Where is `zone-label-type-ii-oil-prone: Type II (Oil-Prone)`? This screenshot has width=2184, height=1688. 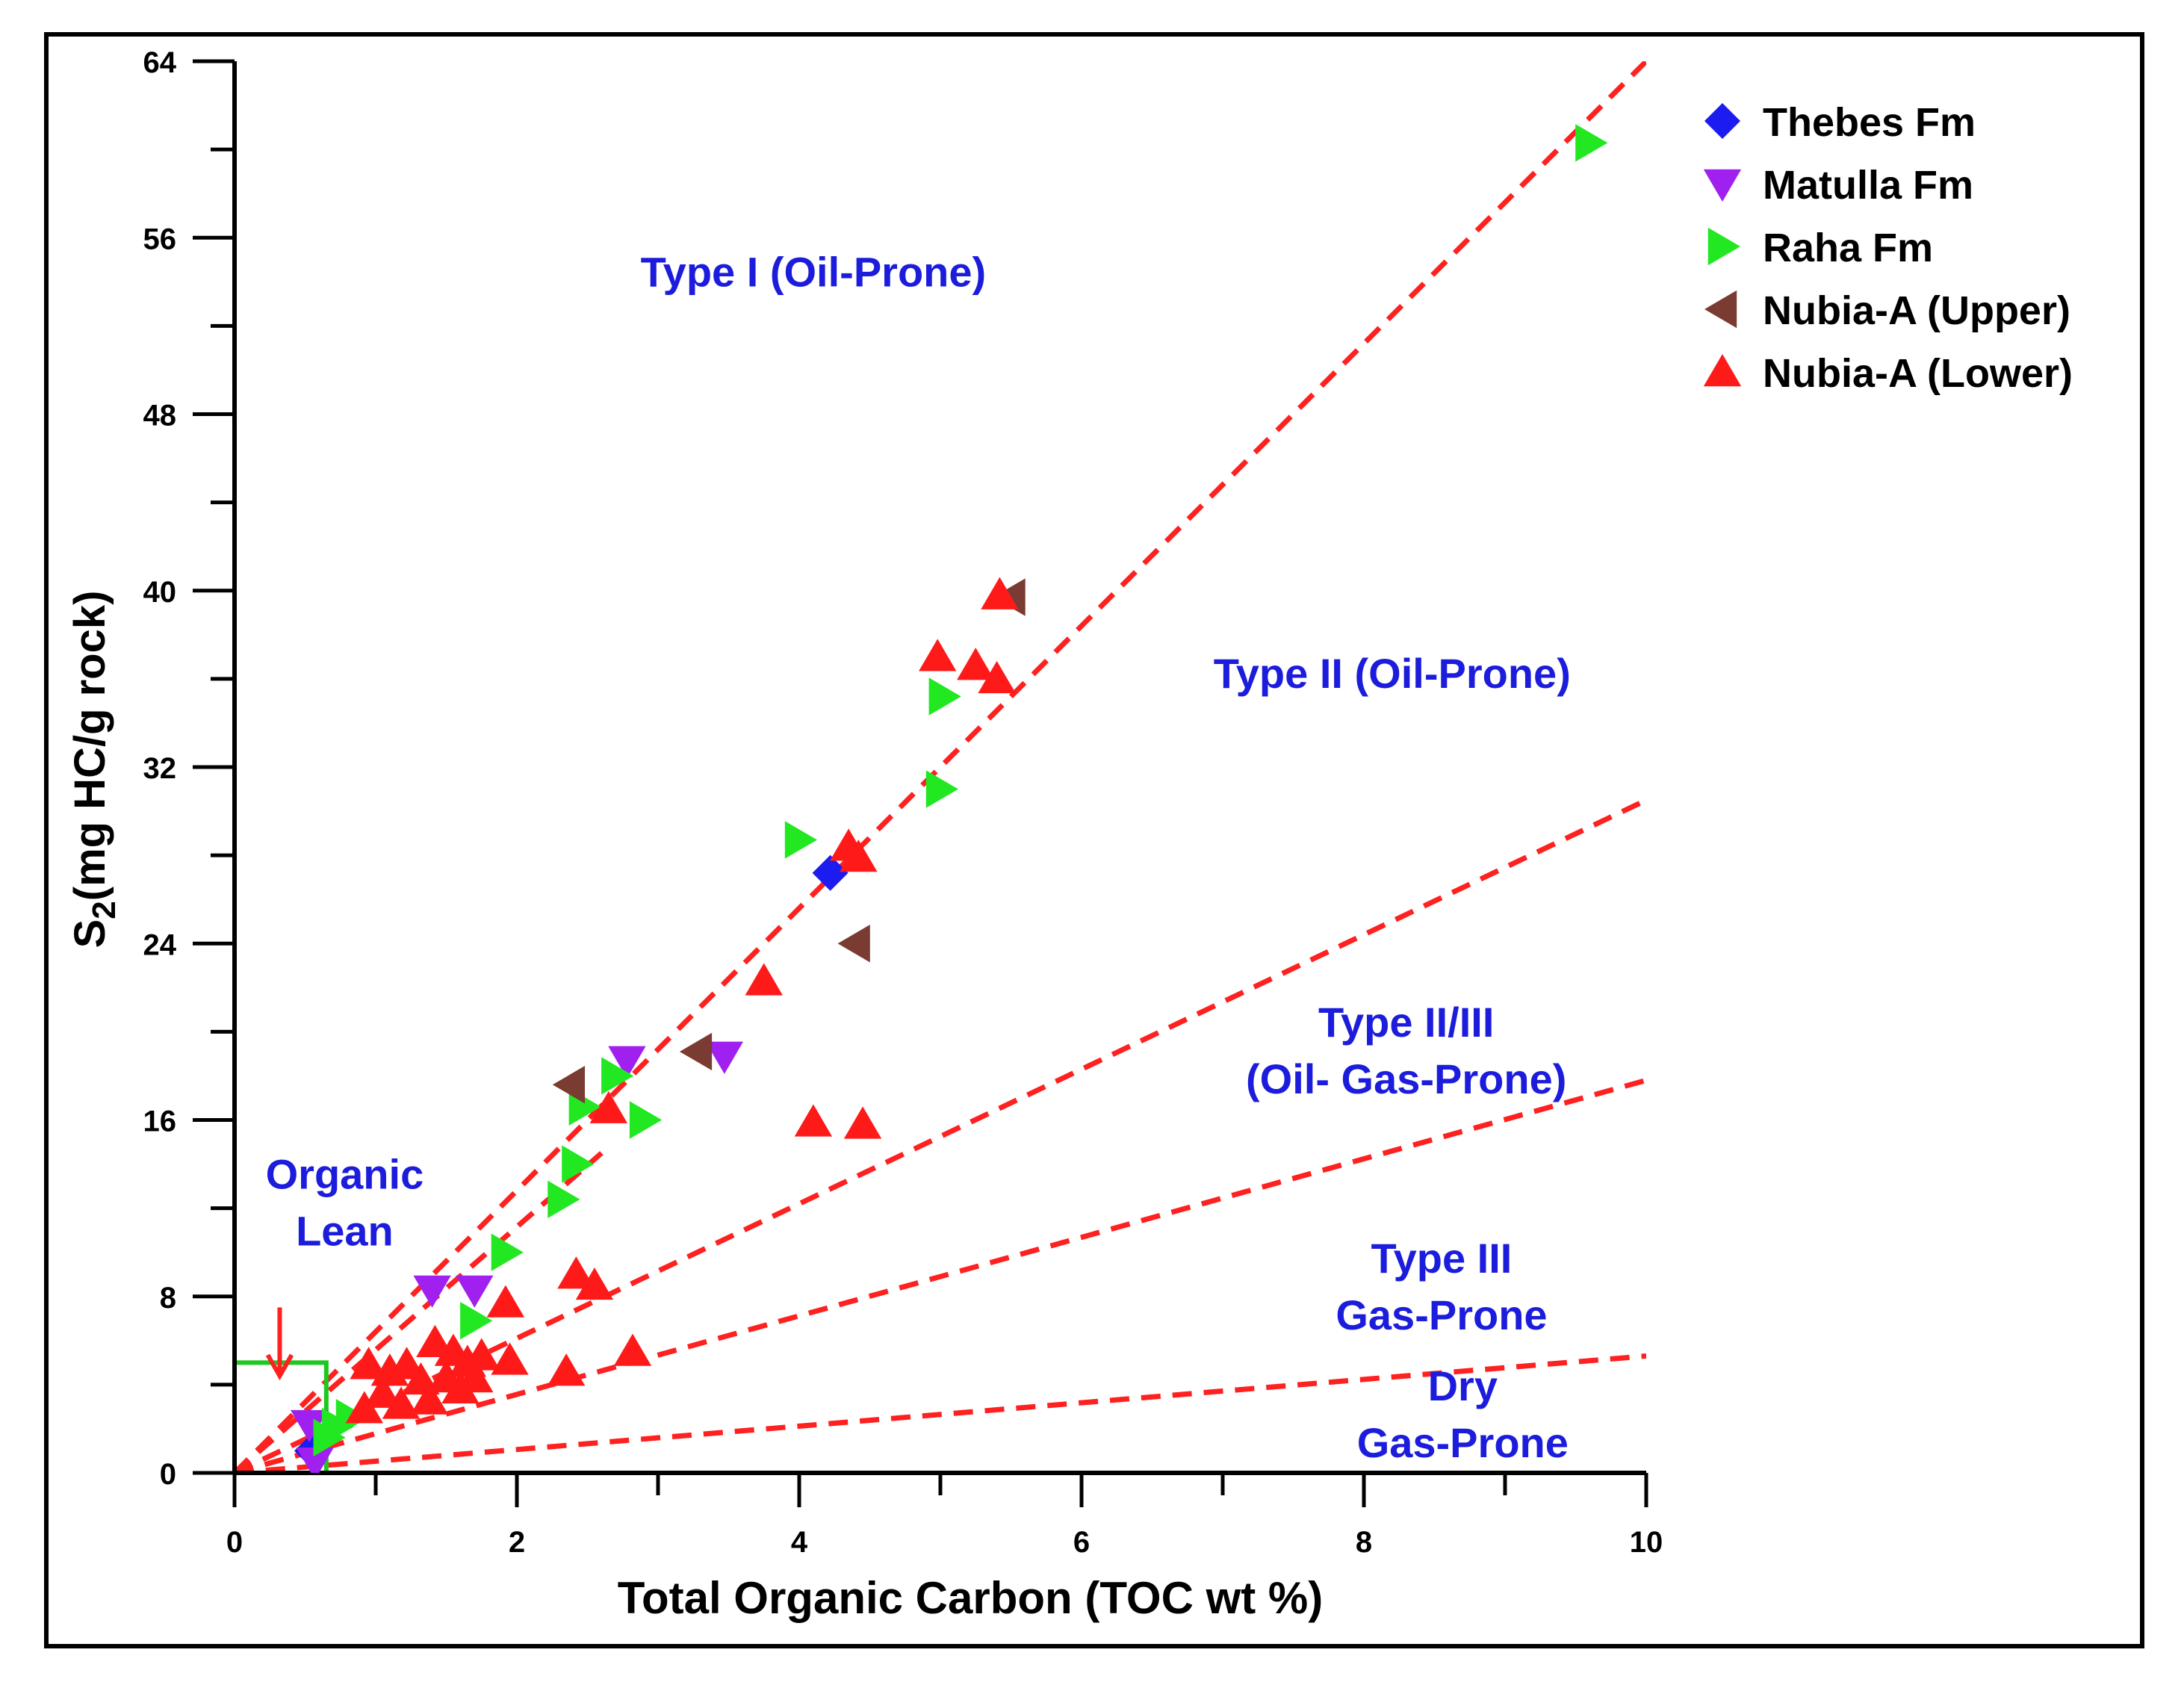
zone-label-type-ii-oil-prone: Type II (Oil-Prone) is located at coordinates (1392, 673).